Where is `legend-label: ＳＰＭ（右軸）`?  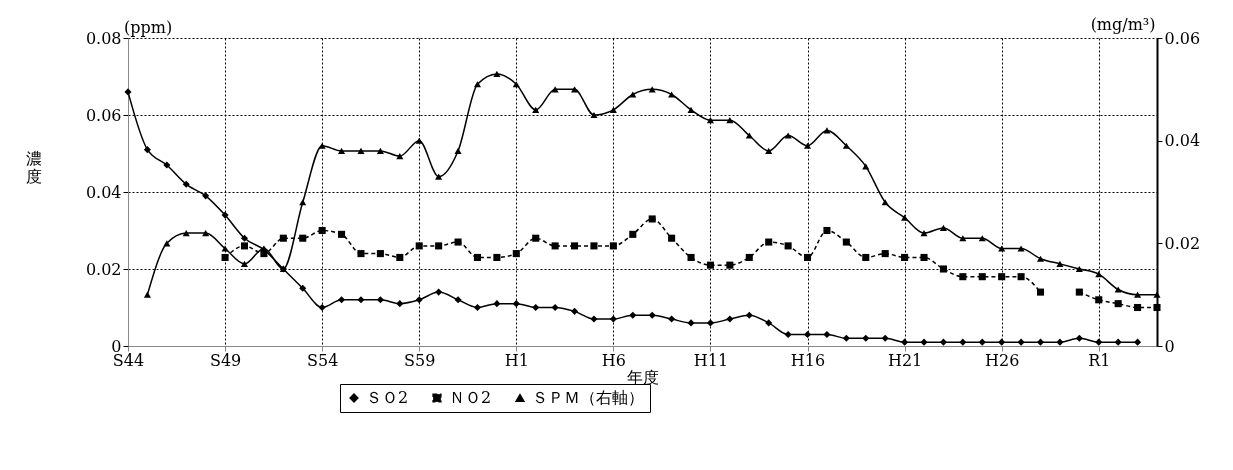 legend-label: ＳＰＭ（右軸） is located at coordinates (588, 397).